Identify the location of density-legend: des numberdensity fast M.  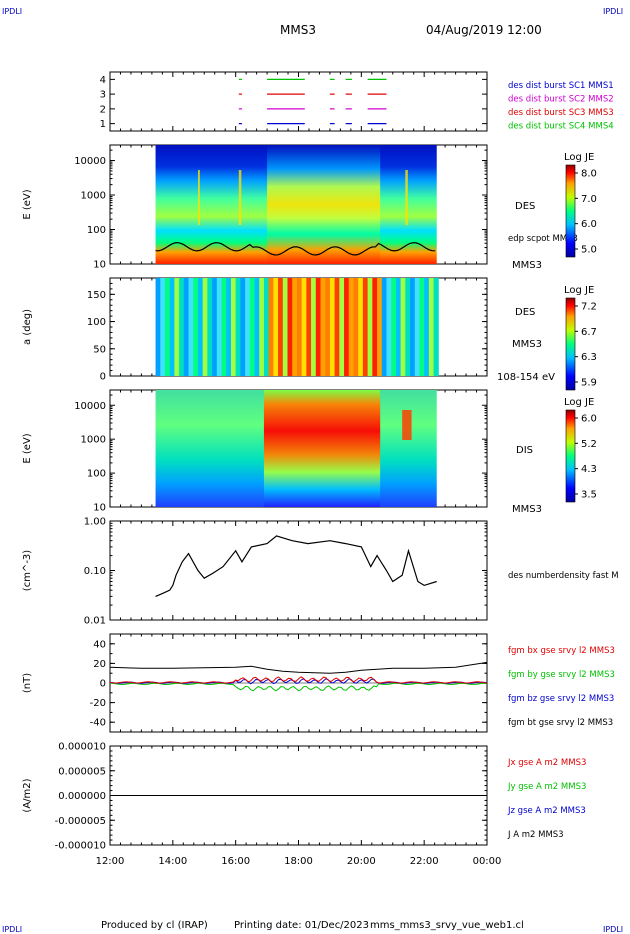
(563, 576).